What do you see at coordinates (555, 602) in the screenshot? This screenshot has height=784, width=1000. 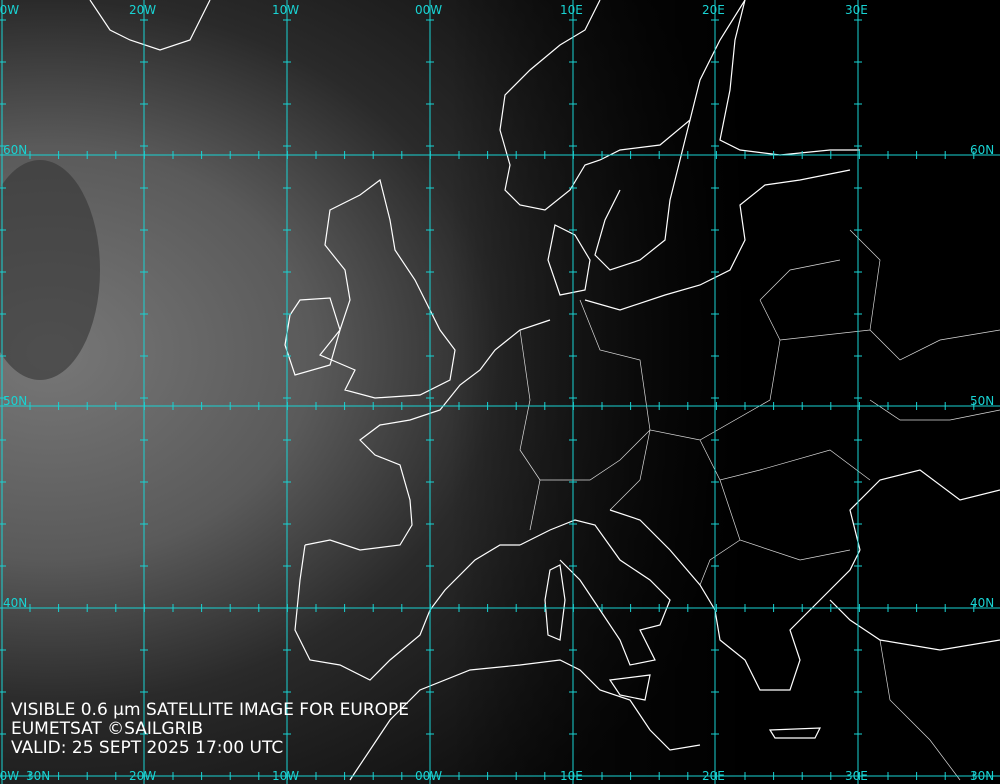 I see `coast-sardinia-corsica` at bounding box center [555, 602].